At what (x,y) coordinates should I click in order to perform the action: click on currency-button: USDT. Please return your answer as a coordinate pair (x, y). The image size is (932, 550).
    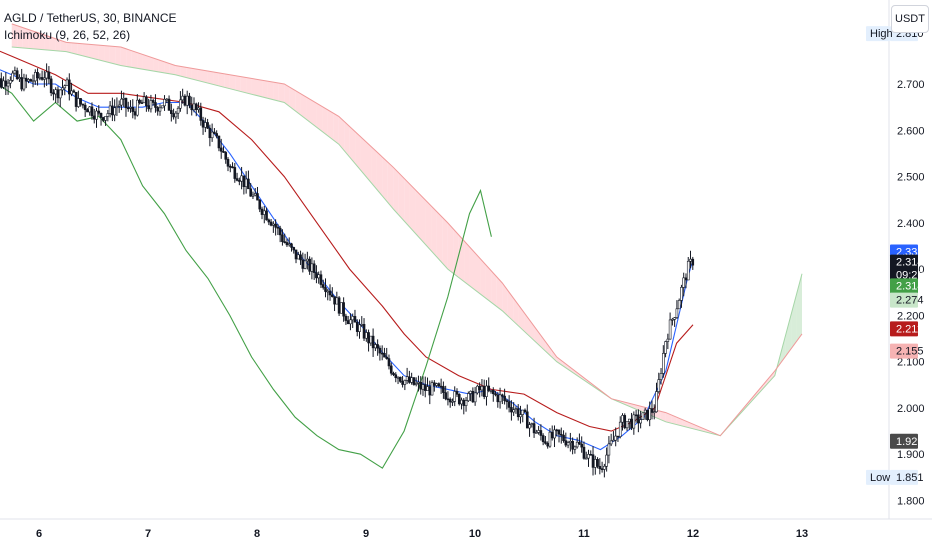
    Looking at the image, I should click on (910, 19).